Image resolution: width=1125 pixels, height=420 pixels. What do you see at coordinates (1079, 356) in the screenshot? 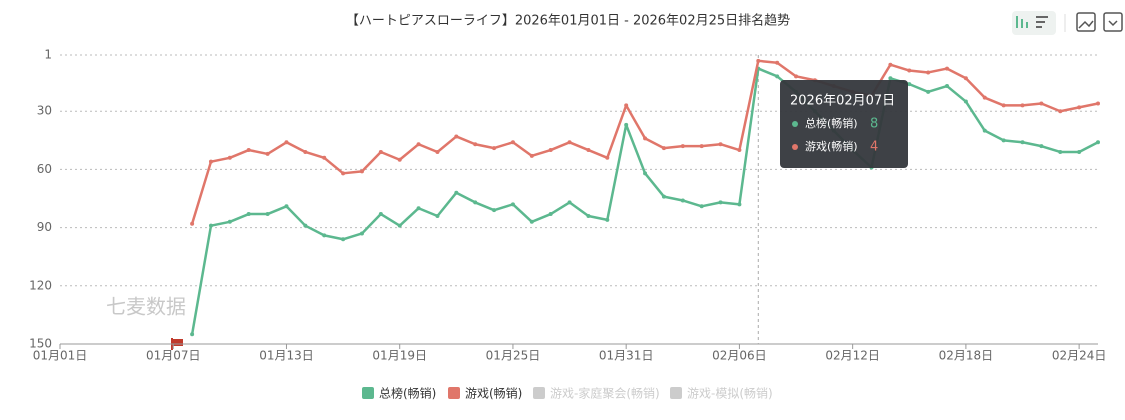
I see `x-tick-label: 02月24日` at bounding box center [1079, 356].